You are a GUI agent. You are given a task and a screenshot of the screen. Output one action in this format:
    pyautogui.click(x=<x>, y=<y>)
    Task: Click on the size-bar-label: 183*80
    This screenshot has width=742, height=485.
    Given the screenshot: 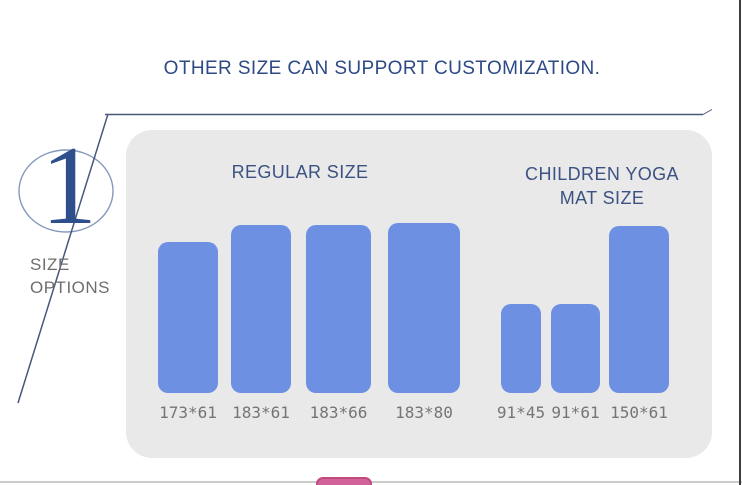 What is the action you would take?
    pyautogui.click(x=424, y=412)
    